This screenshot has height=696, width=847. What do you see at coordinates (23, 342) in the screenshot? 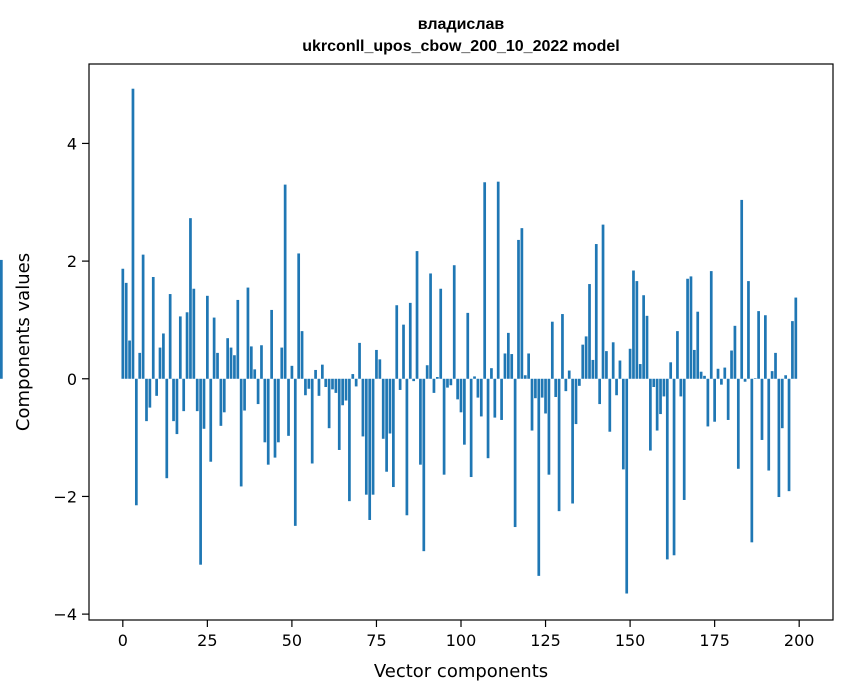
I see `y-axis-label: Components values` at bounding box center [23, 342].